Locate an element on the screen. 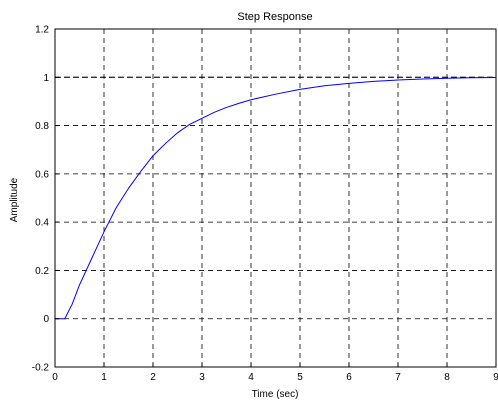 The height and width of the screenshot is (402, 498). x-tick-label: 1 is located at coordinates (104, 377).